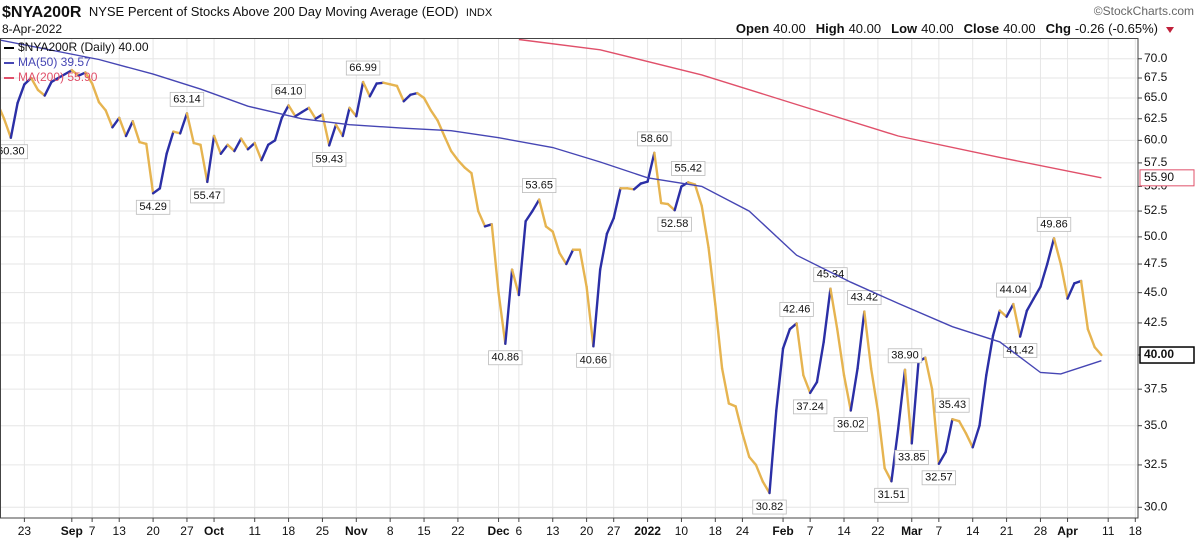  Describe the element at coordinates (675, 224) in the screenshot. I see `value-label: 52.58` at that location.